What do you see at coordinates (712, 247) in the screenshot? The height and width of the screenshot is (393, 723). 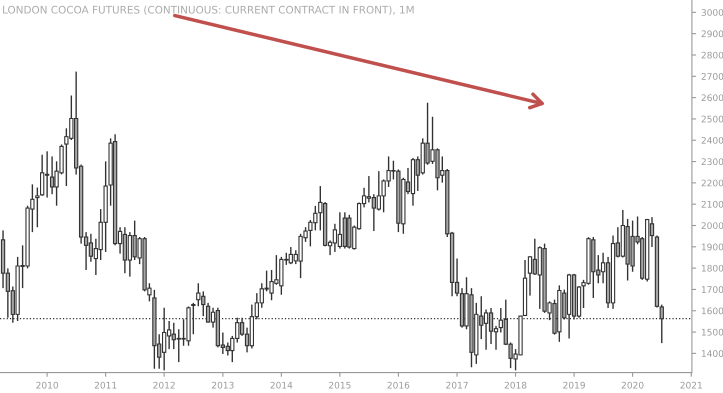 I see `y-tick-label: 1900` at bounding box center [712, 247].